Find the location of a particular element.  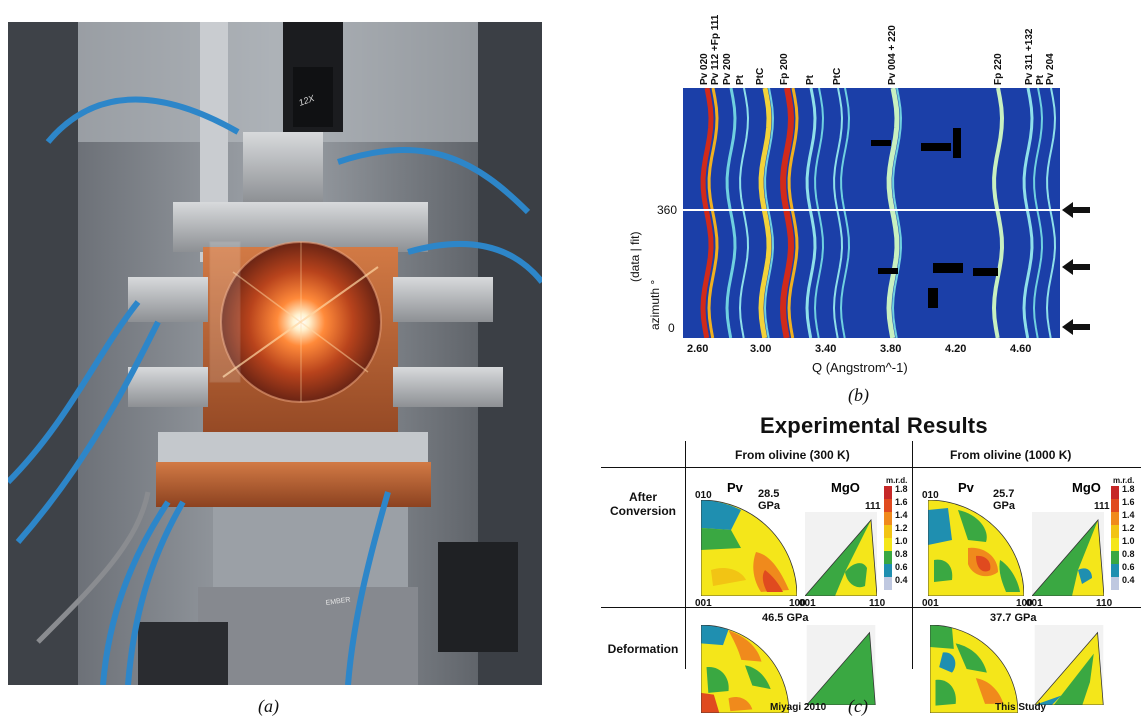

row-label-after-conversion: After Conversion is located at coordinates (642, 504).